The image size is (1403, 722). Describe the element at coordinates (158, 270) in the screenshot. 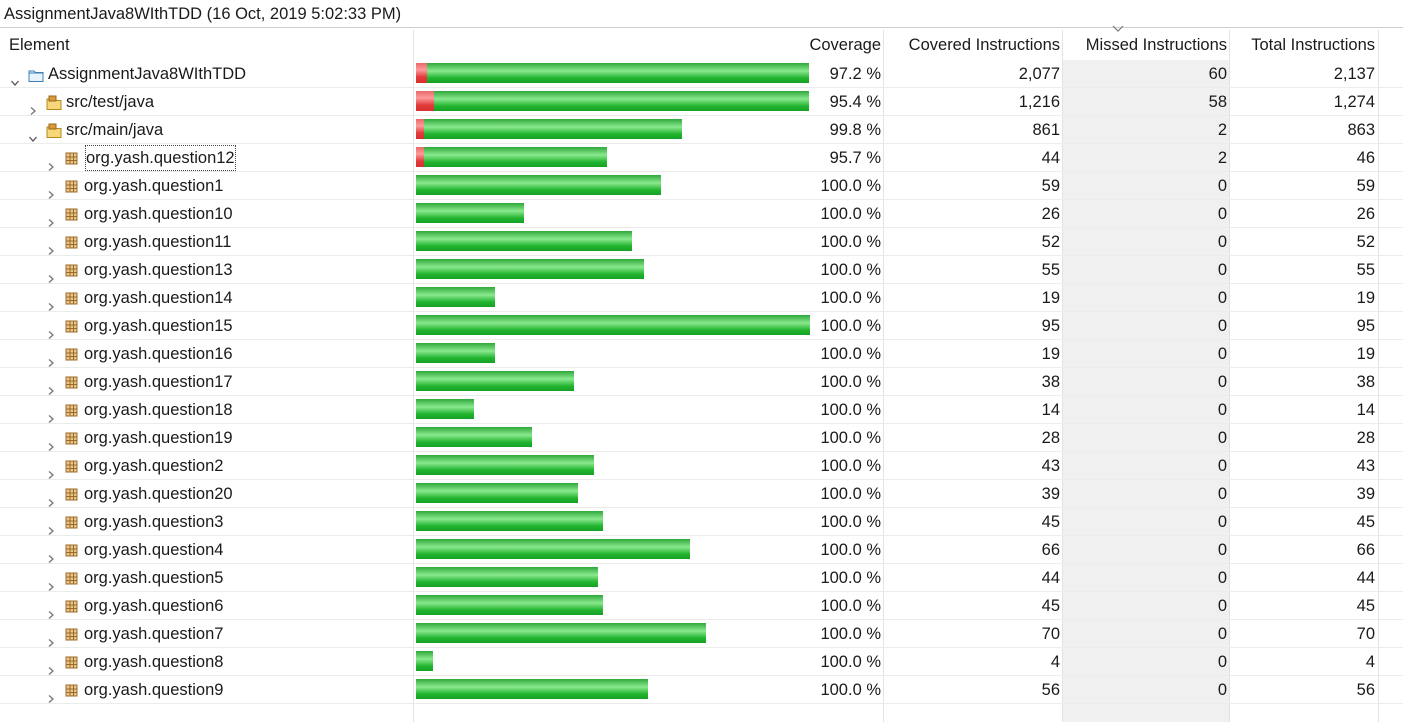

I see `element-name: org.yash.question13` at that location.